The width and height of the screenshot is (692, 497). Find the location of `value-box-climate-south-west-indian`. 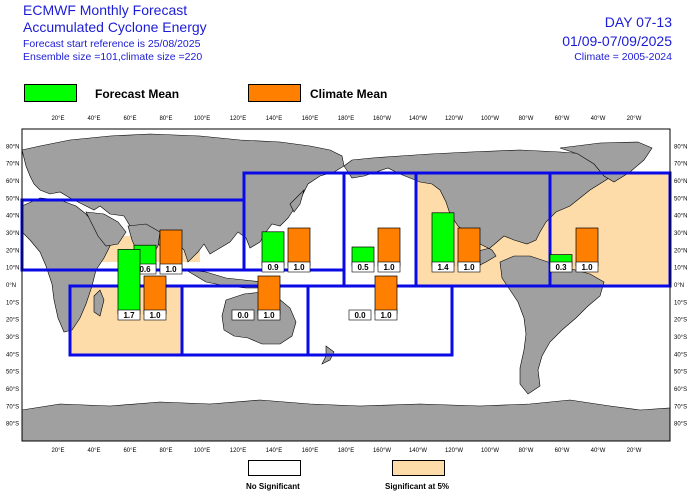

value-box-climate-south-west-indian is located at coordinates (155, 315).